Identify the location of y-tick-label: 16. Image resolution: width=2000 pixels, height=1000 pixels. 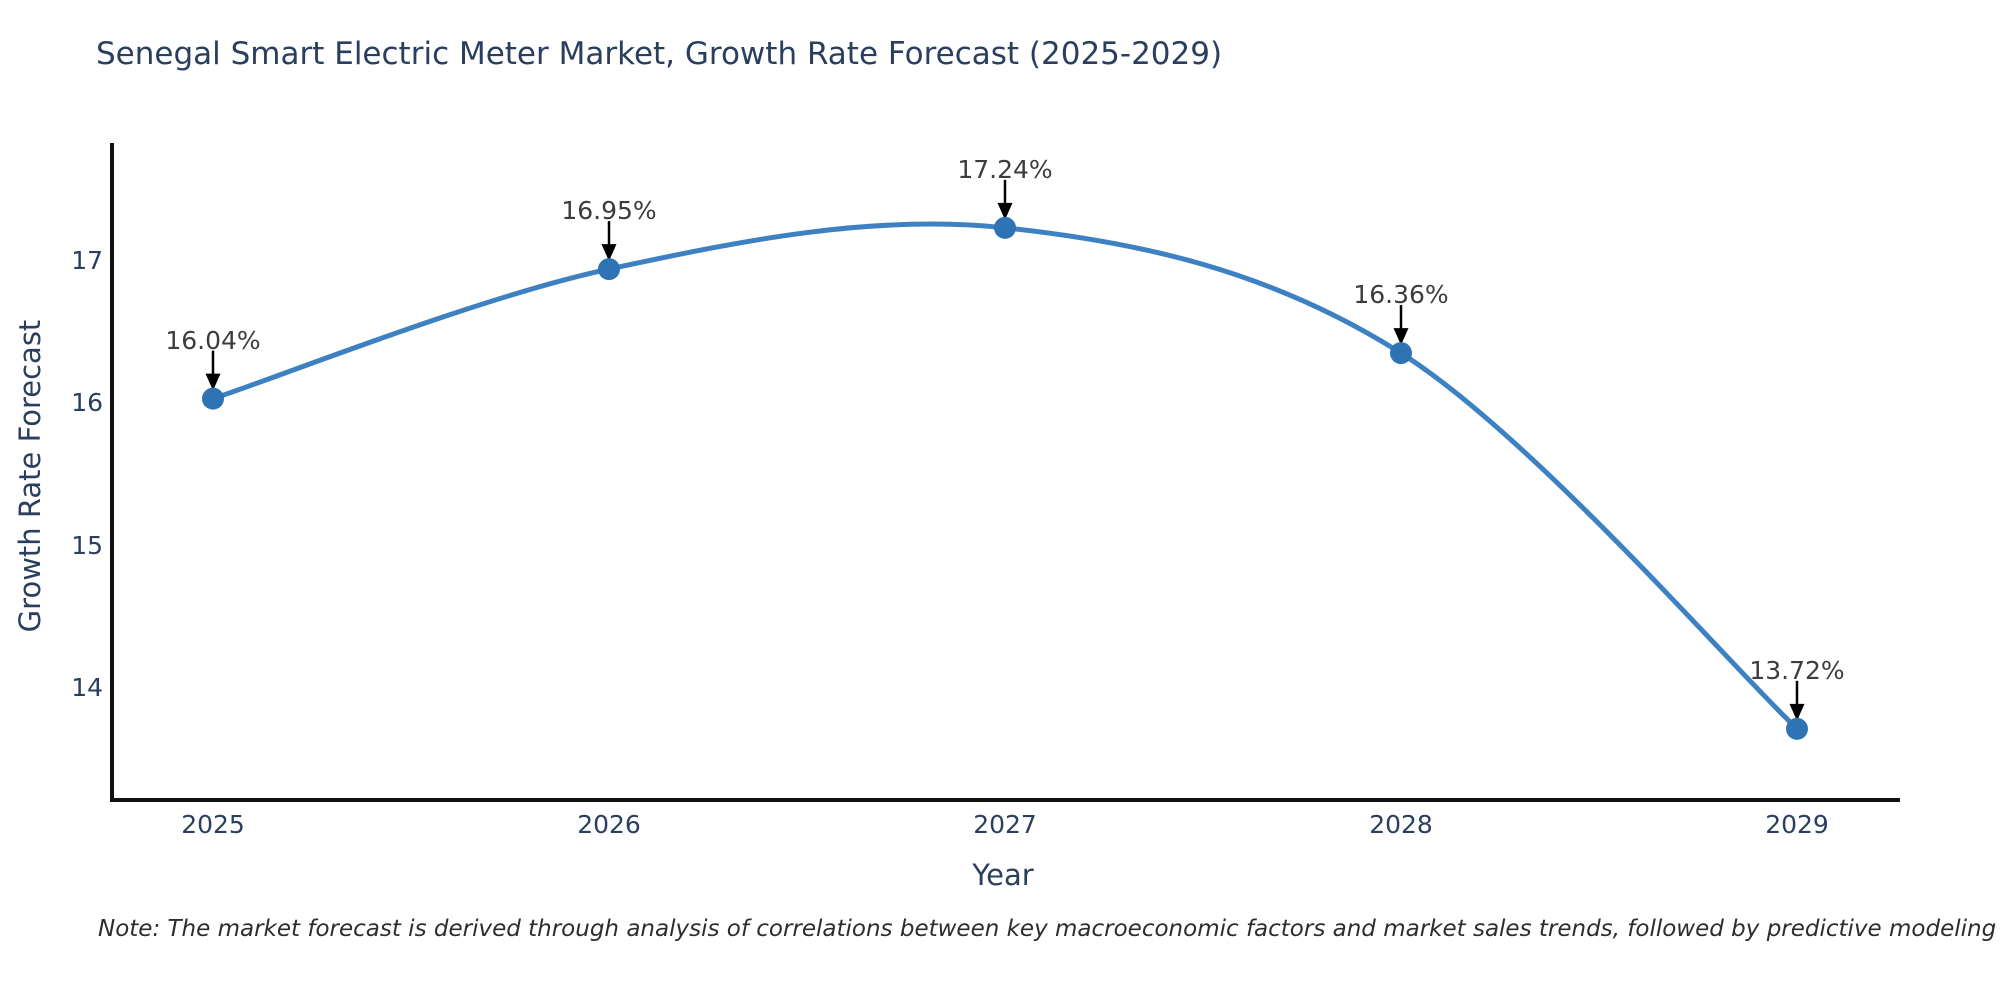
(87, 403).